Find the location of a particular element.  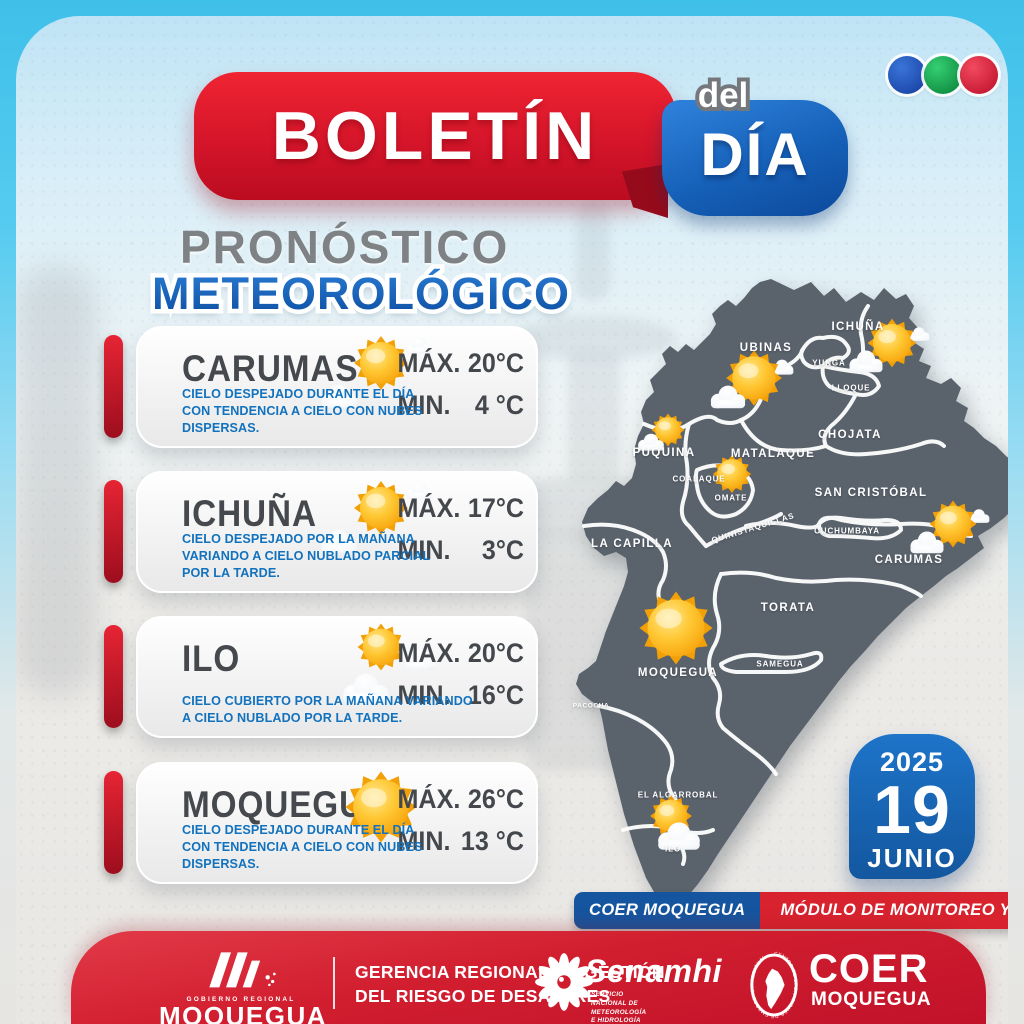

district-name: ILO is located at coordinates (211, 658).